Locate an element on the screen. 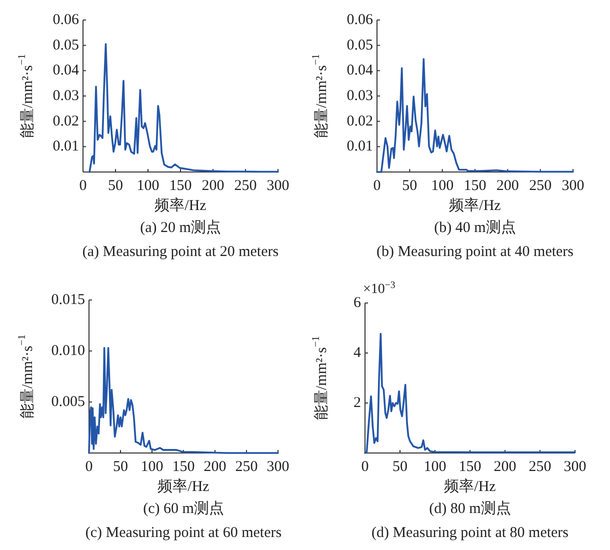 Image resolution: width=610 pixels, height=550 pixels. text: (a) Measuring point at 20 meters is located at coordinates (180, 252).